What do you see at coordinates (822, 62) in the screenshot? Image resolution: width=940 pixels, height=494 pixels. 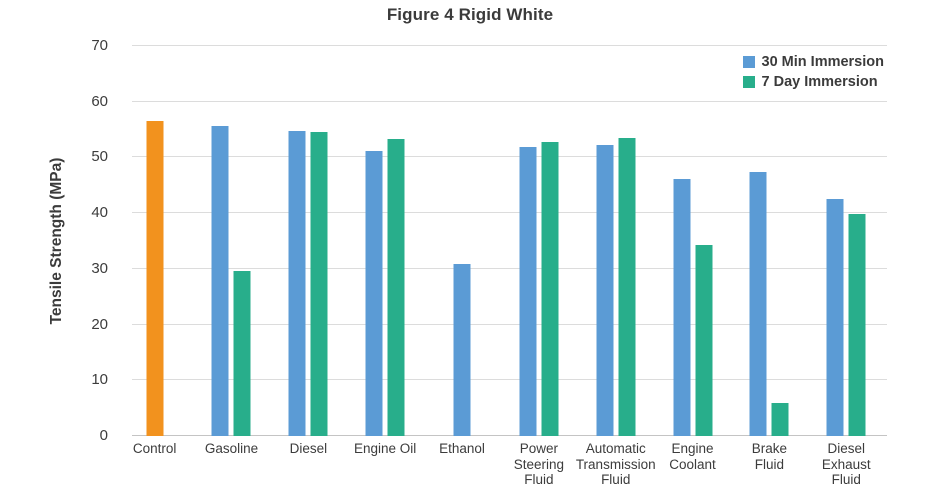 I see `legend-label: 30 Min Immersion` at bounding box center [822, 62].